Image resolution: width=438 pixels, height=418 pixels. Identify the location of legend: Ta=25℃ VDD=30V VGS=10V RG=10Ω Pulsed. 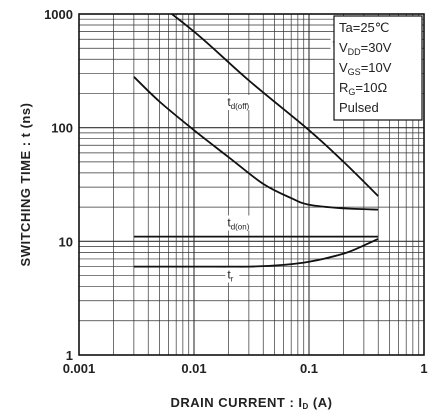
(378, 68).